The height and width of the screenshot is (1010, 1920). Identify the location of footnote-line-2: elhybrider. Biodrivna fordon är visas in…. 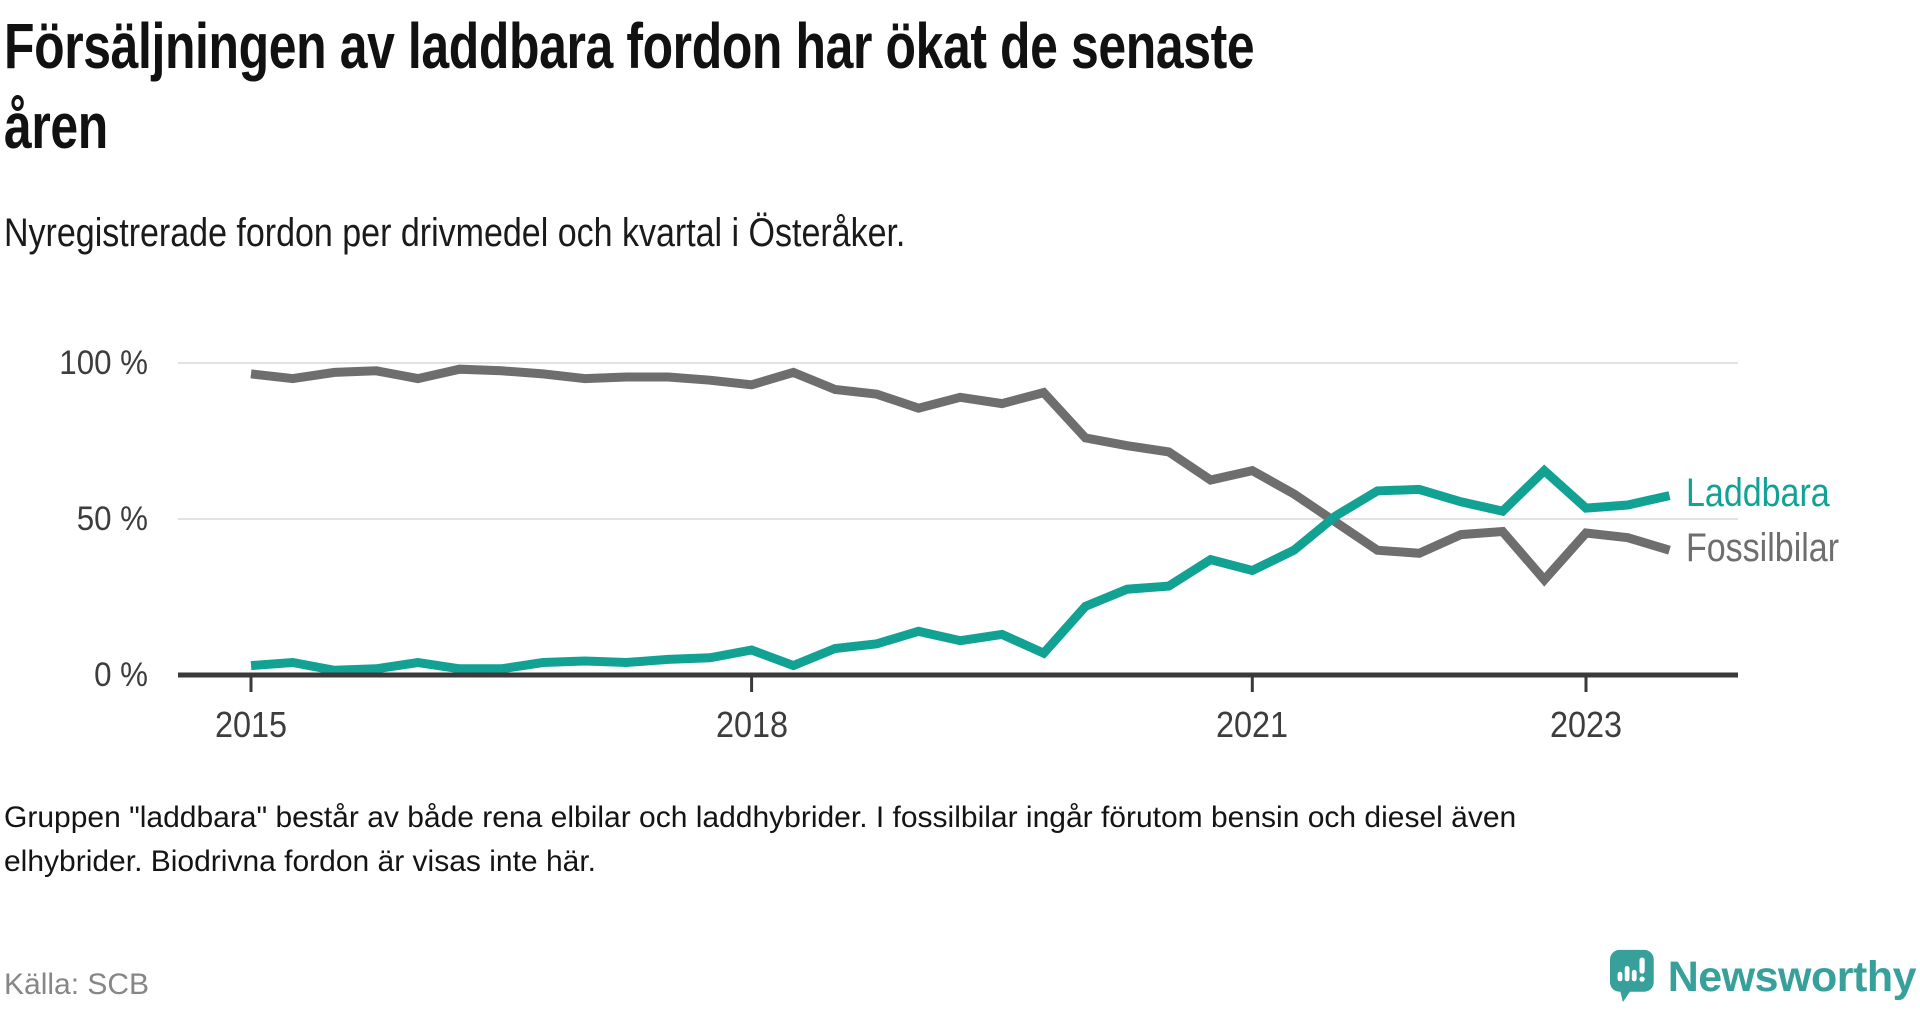
(300, 861).